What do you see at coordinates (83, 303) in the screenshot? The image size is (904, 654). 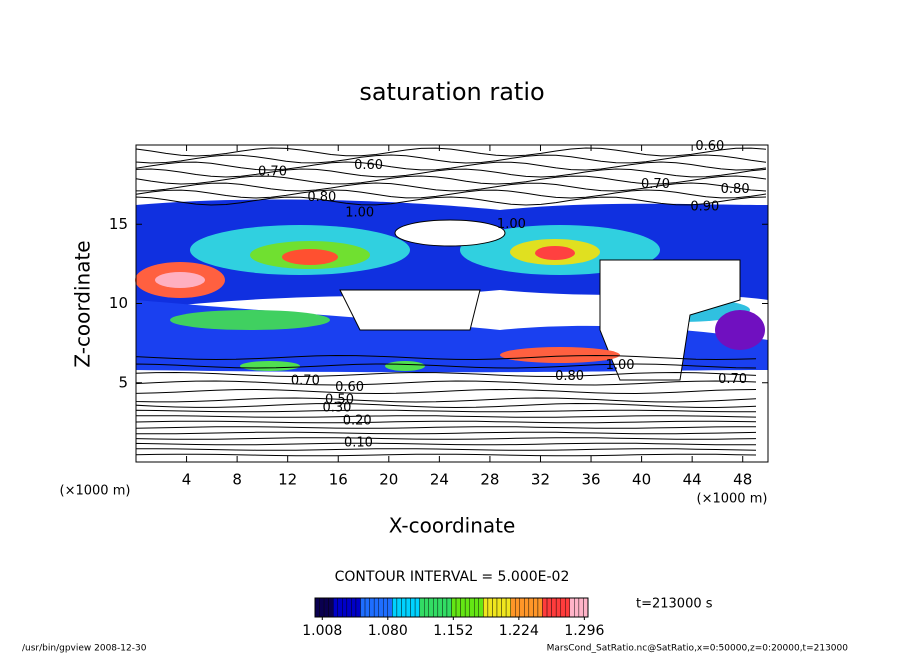 I see `y-axis-label: Z-coordinate` at bounding box center [83, 303].